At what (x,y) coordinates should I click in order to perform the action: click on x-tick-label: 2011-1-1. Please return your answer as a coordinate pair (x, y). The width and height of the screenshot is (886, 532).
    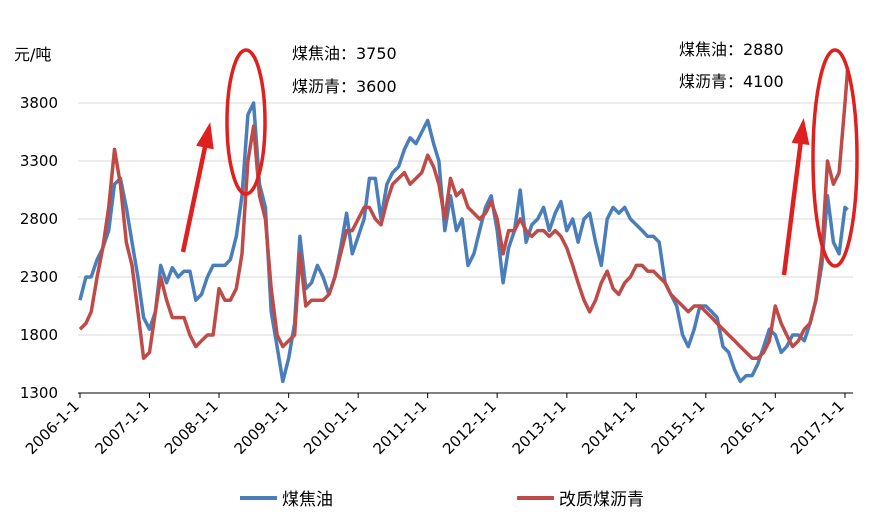
    Looking at the image, I should click on (400, 427).